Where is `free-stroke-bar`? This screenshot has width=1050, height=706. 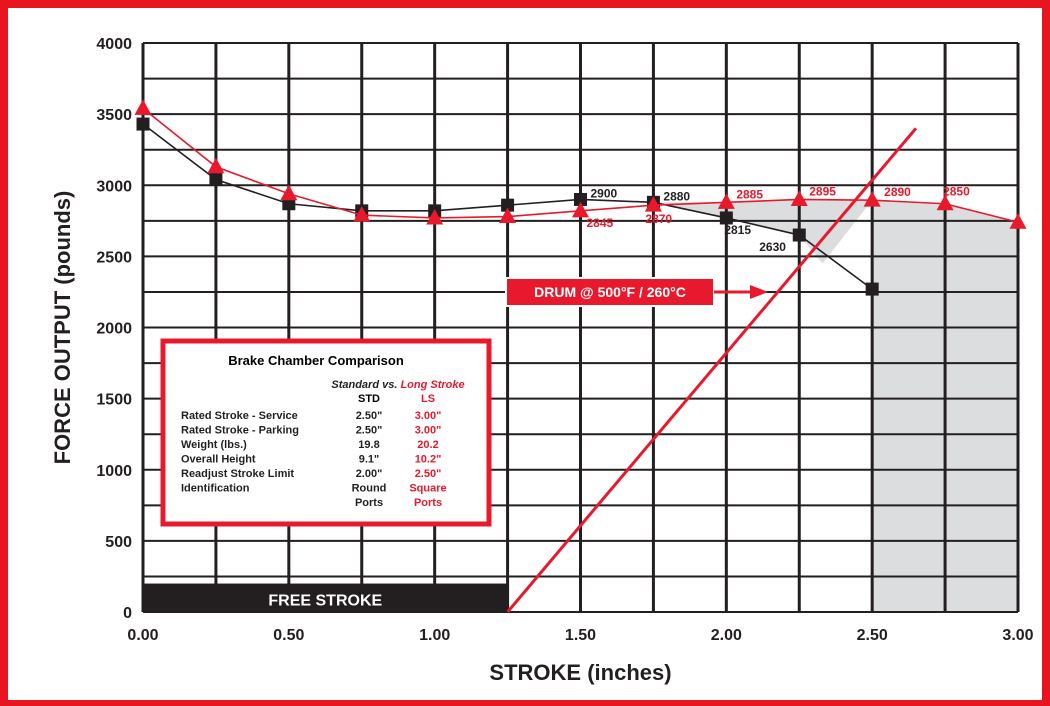
free-stroke-bar is located at coordinates (325, 597).